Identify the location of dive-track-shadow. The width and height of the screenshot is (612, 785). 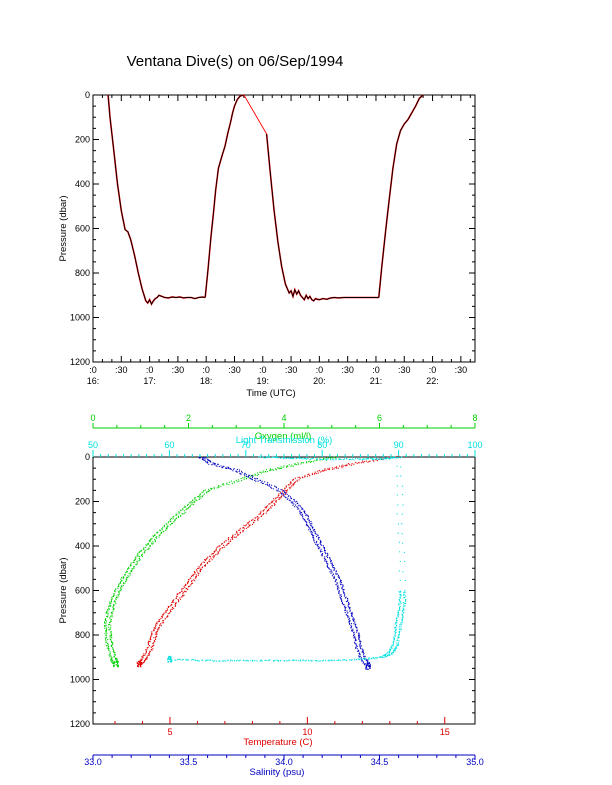
(156, 200).